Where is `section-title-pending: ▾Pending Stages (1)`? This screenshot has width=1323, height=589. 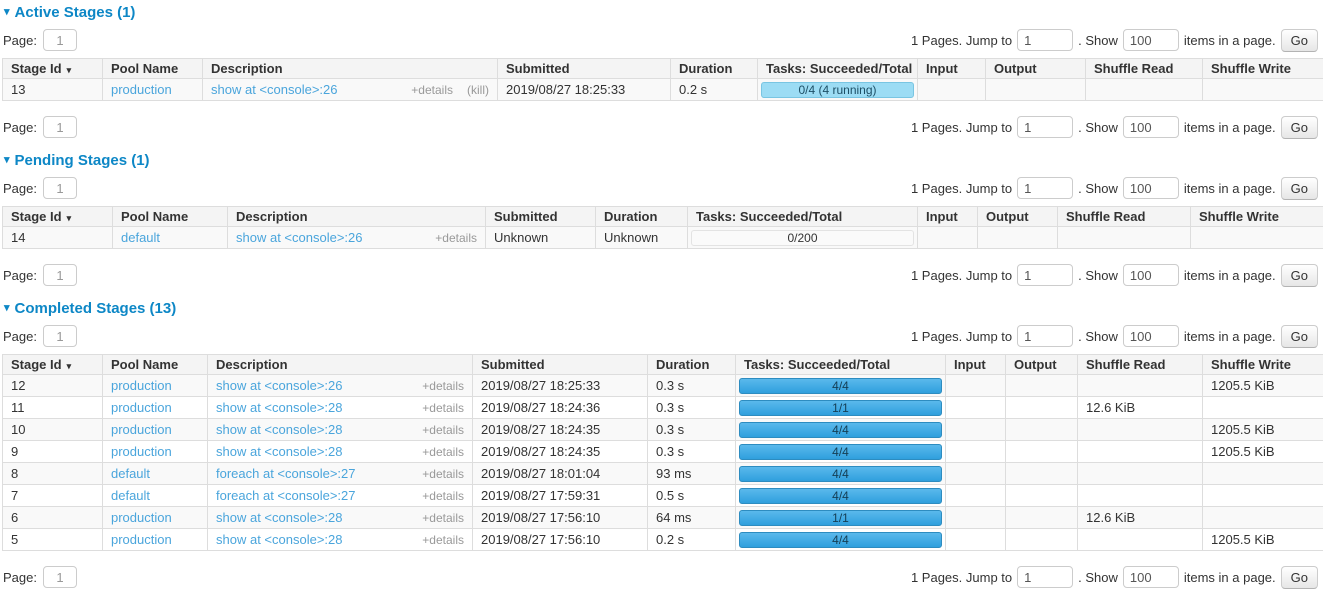
section-title-pending: ▾Pending Stages (1) is located at coordinates (663, 160).